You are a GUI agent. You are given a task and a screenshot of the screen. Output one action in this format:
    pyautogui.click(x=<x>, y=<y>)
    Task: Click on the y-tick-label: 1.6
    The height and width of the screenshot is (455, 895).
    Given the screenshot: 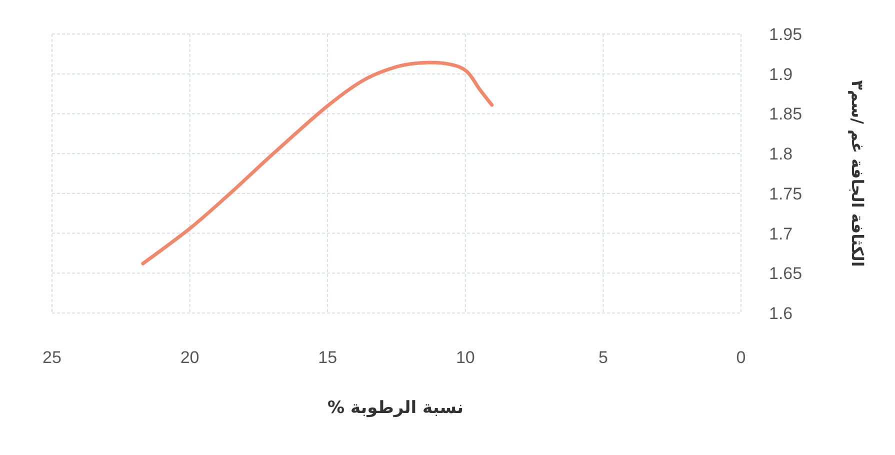 What is the action you would take?
    pyautogui.click(x=781, y=313)
    